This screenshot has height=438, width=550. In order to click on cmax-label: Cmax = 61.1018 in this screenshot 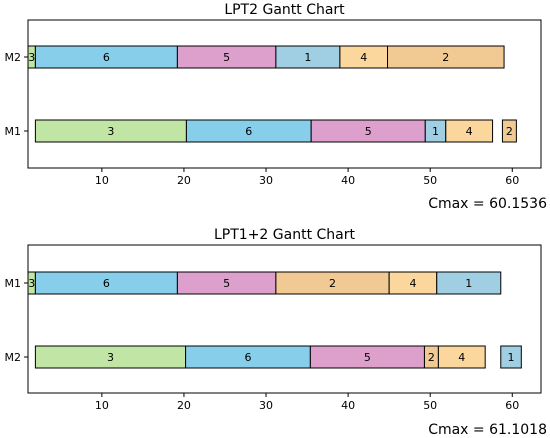, I will do `click(487, 430)`.